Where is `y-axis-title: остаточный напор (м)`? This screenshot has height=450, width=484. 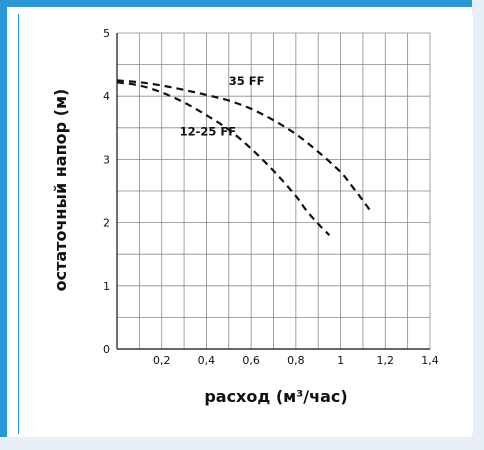 y-axis-title: остаточный напор (м) is located at coordinates (60, 190).